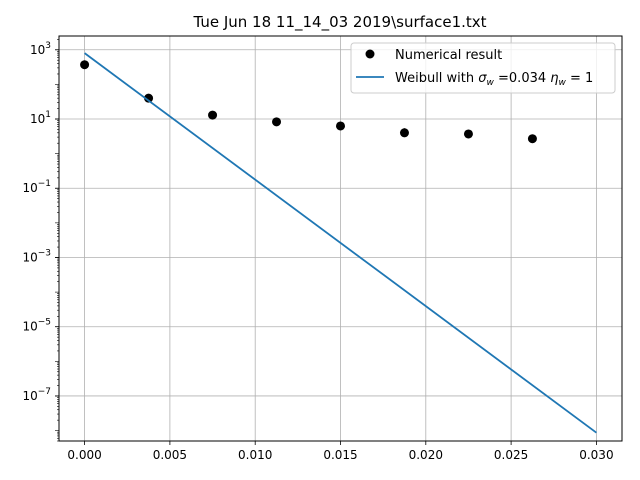 This screenshot has height=480, width=640. Describe the element at coordinates (36, 187) in the screenshot. I see `y-tick-label: 10⁻¹` at that location.